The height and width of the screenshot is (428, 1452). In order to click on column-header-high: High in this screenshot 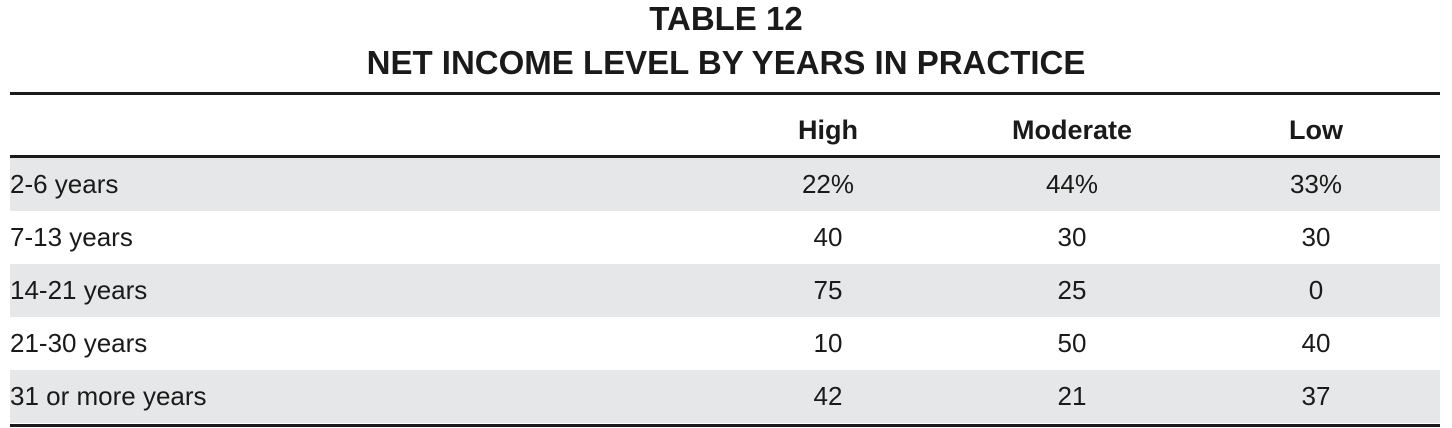, I will do `click(828, 130)`.